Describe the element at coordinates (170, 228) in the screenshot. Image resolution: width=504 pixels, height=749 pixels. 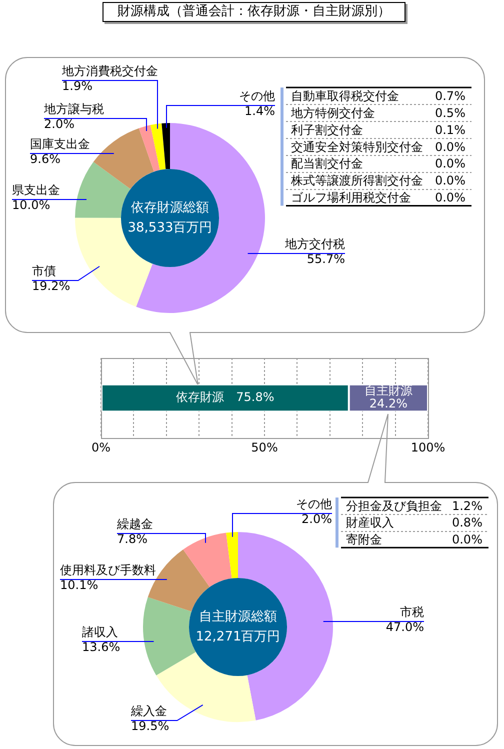
I see `text: 38,533百万円` at that location.